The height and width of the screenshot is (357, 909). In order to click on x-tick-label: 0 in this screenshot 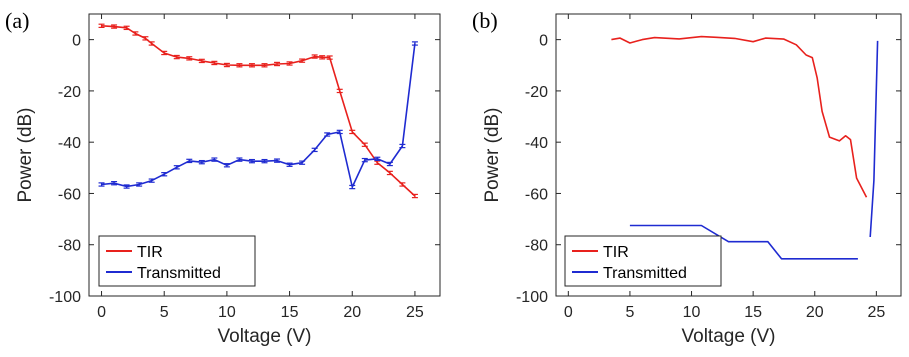, I will do `click(101, 312)`.